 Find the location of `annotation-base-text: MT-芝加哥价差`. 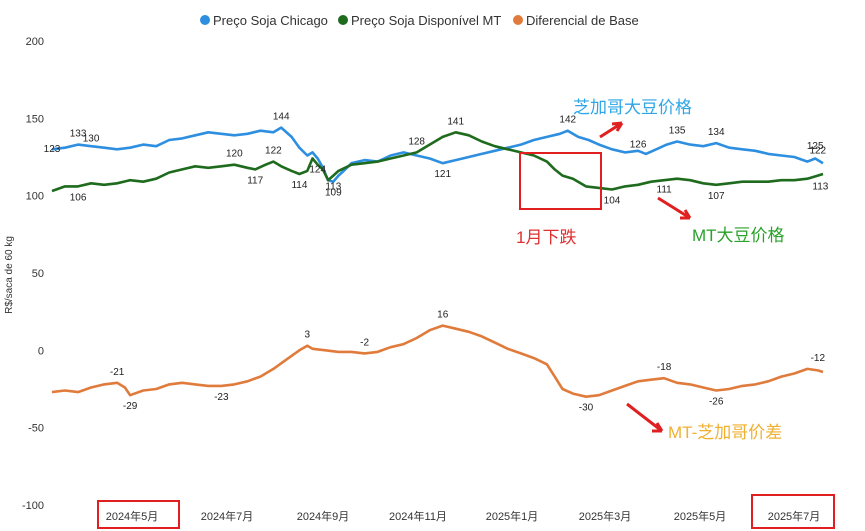

annotation-base-text: MT-芝加哥价差 is located at coordinates (725, 432).